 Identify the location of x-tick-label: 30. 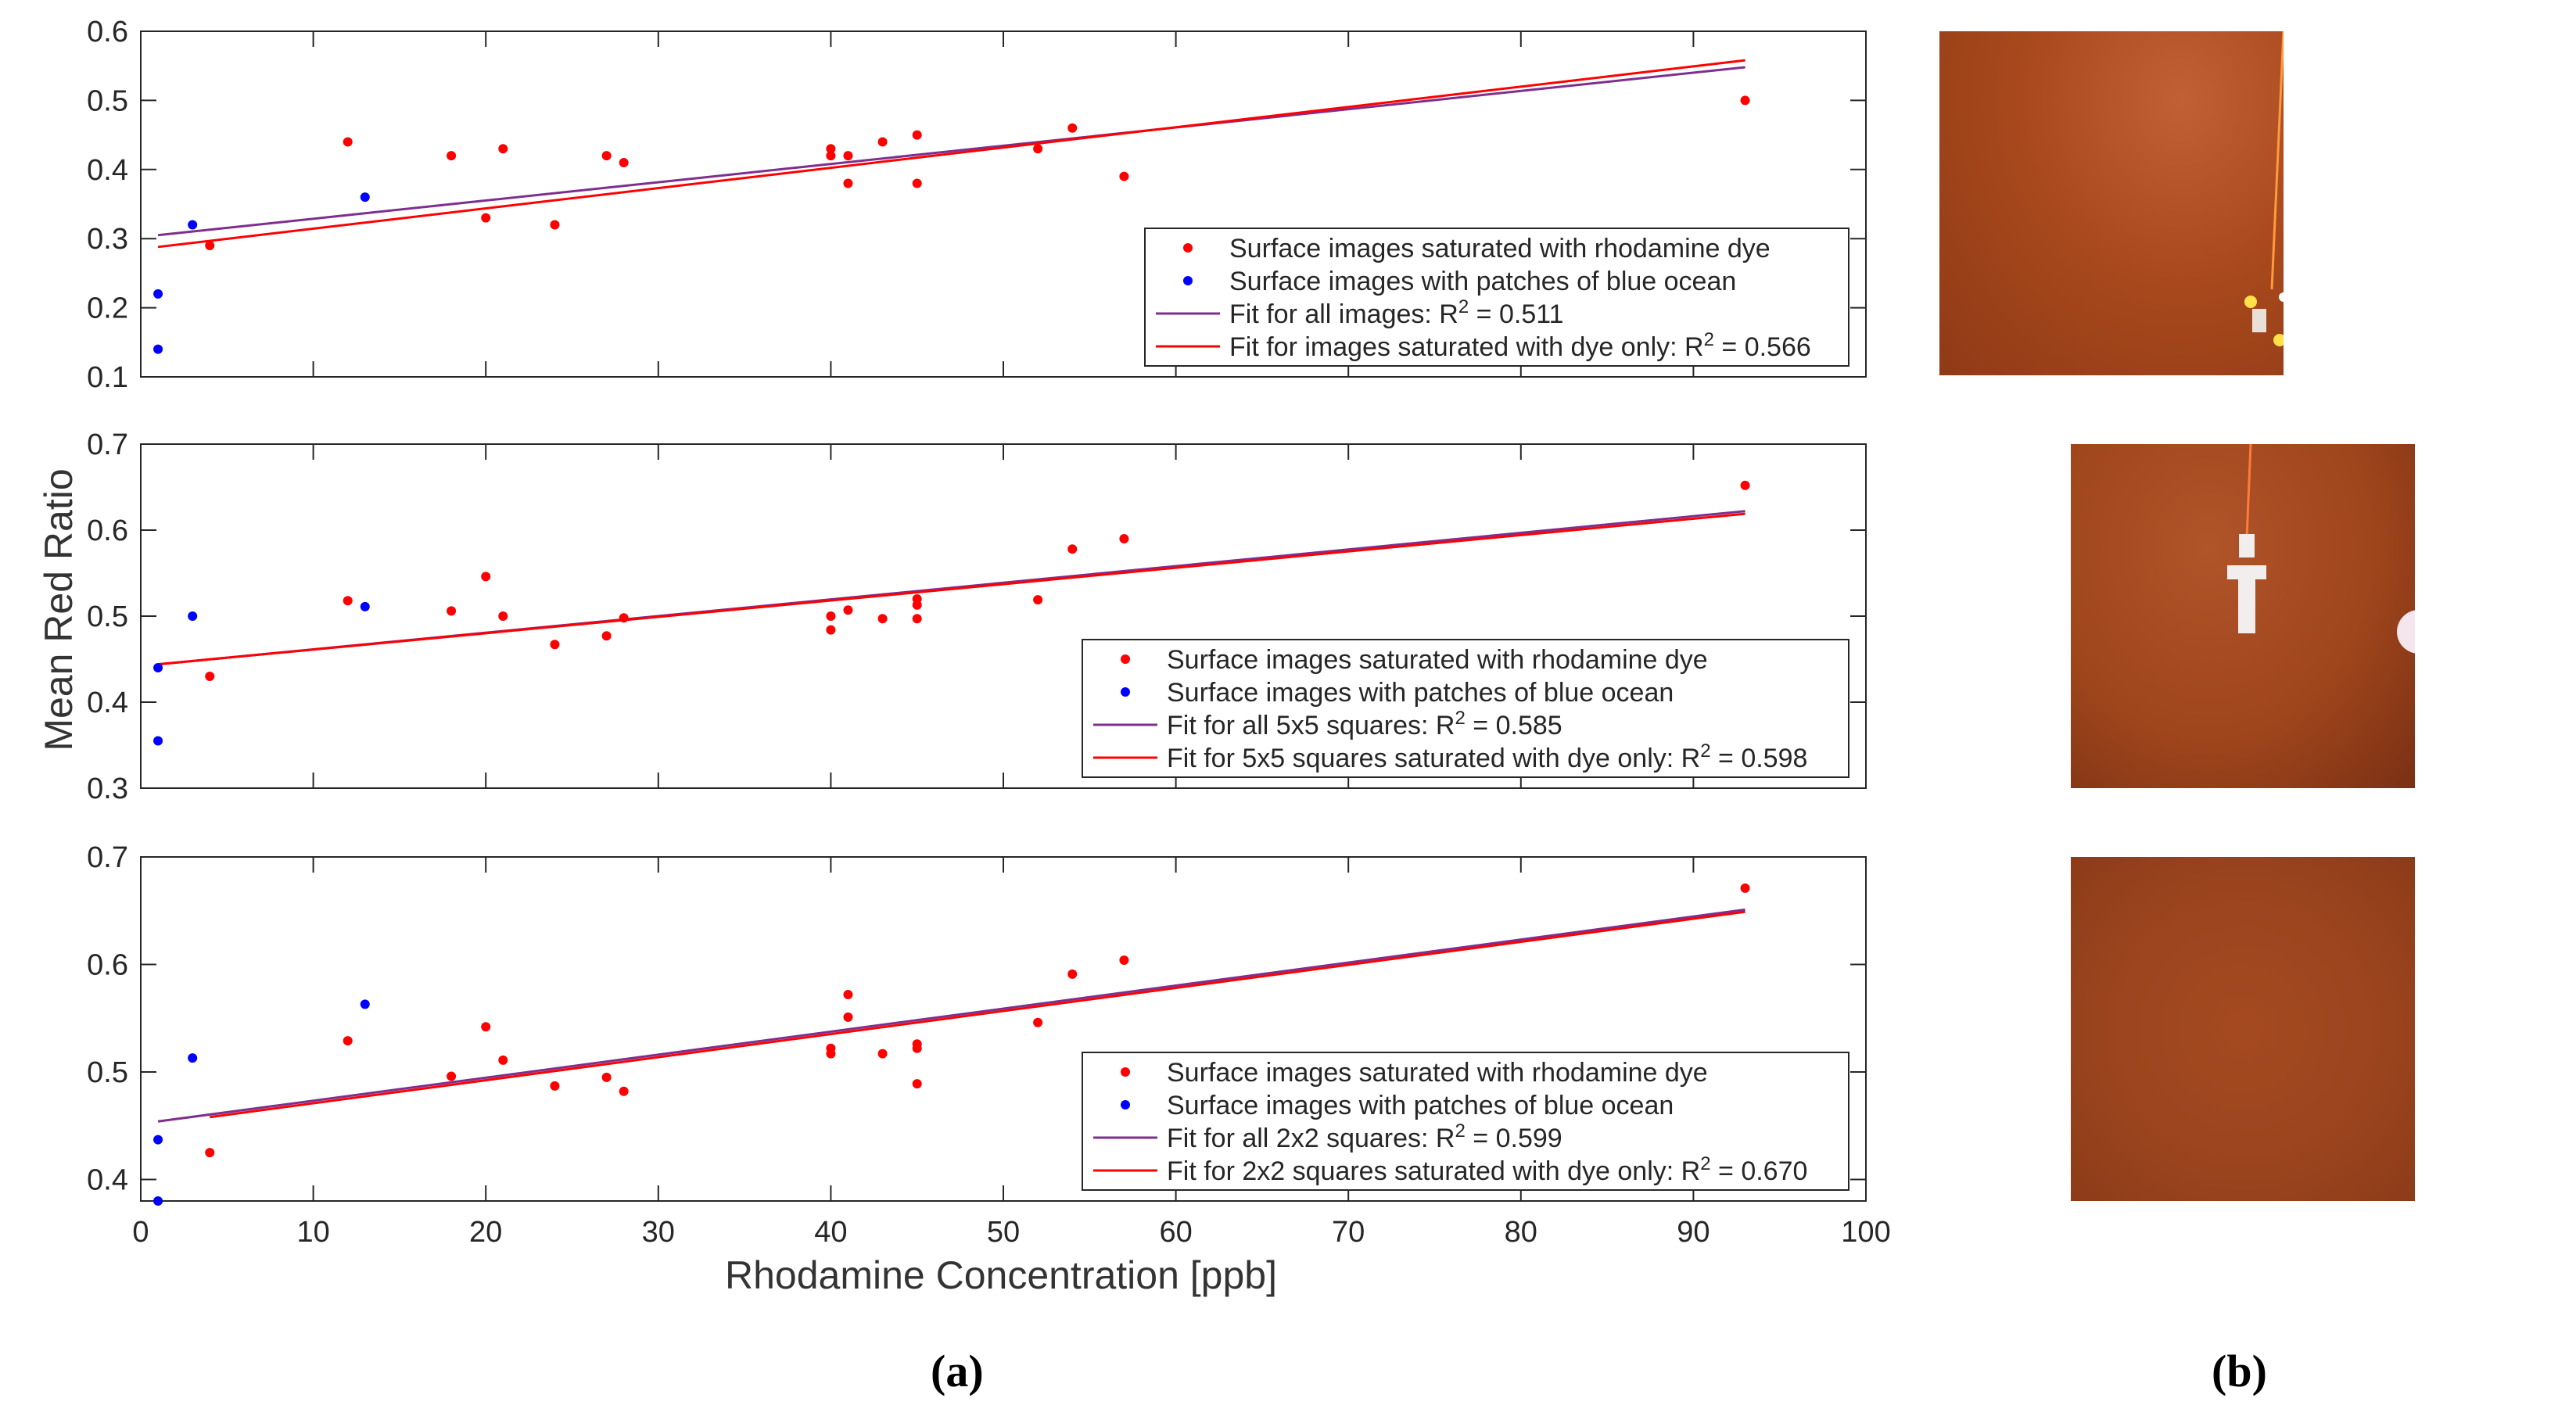
(658, 1232).